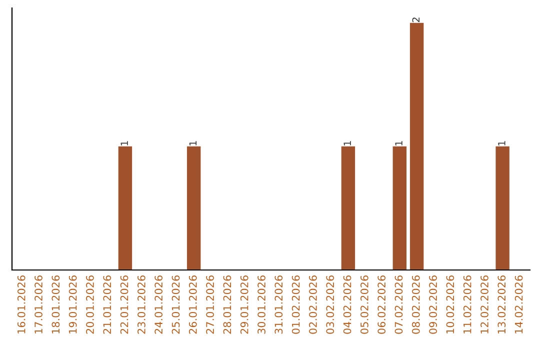 Image resolution: width=540 pixels, height=340 pixels. What do you see at coordinates (502, 305) in the screenshot?
I see `x-tick-label: 13.02.2026` at bounding box center [502, 305].